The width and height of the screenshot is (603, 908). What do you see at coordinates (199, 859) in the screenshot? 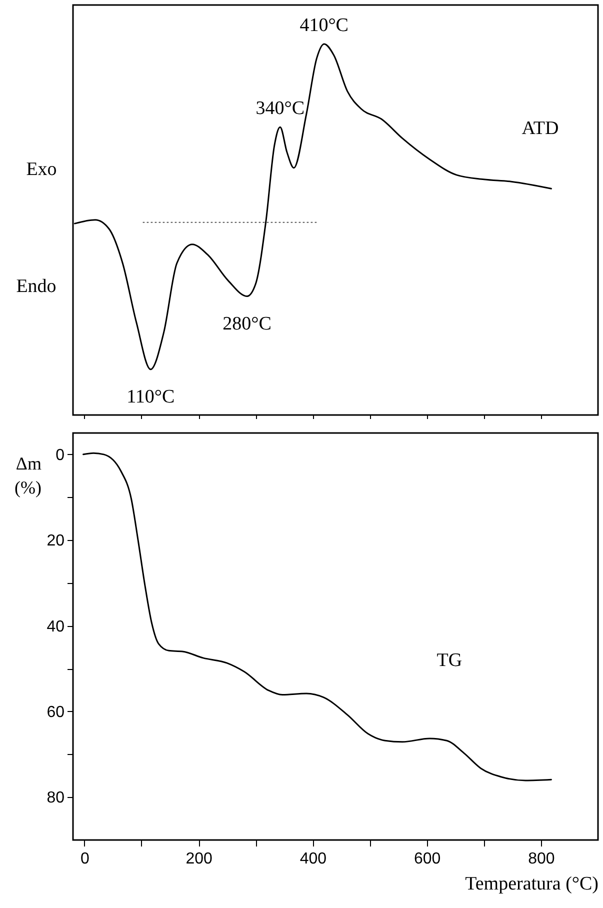
I see `x-tick-label: 200` at bounding box center [199, 859].